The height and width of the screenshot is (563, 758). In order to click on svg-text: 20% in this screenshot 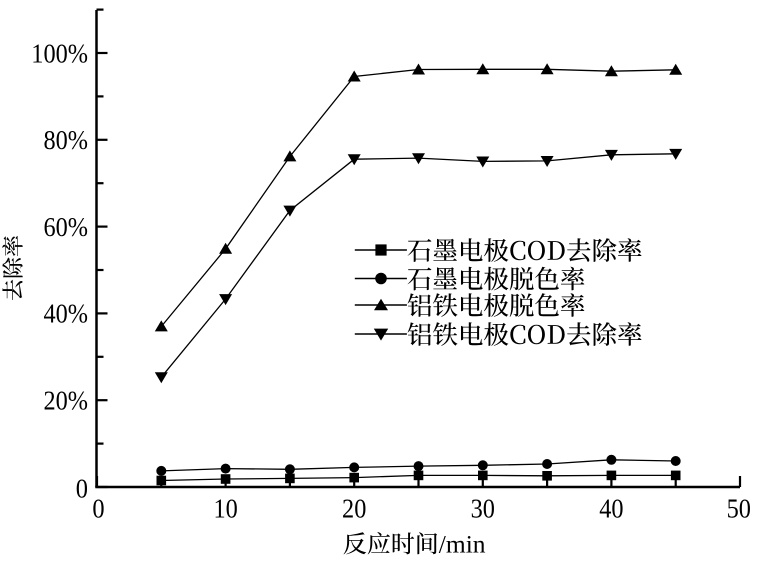, I will do `click(66, 401)`.